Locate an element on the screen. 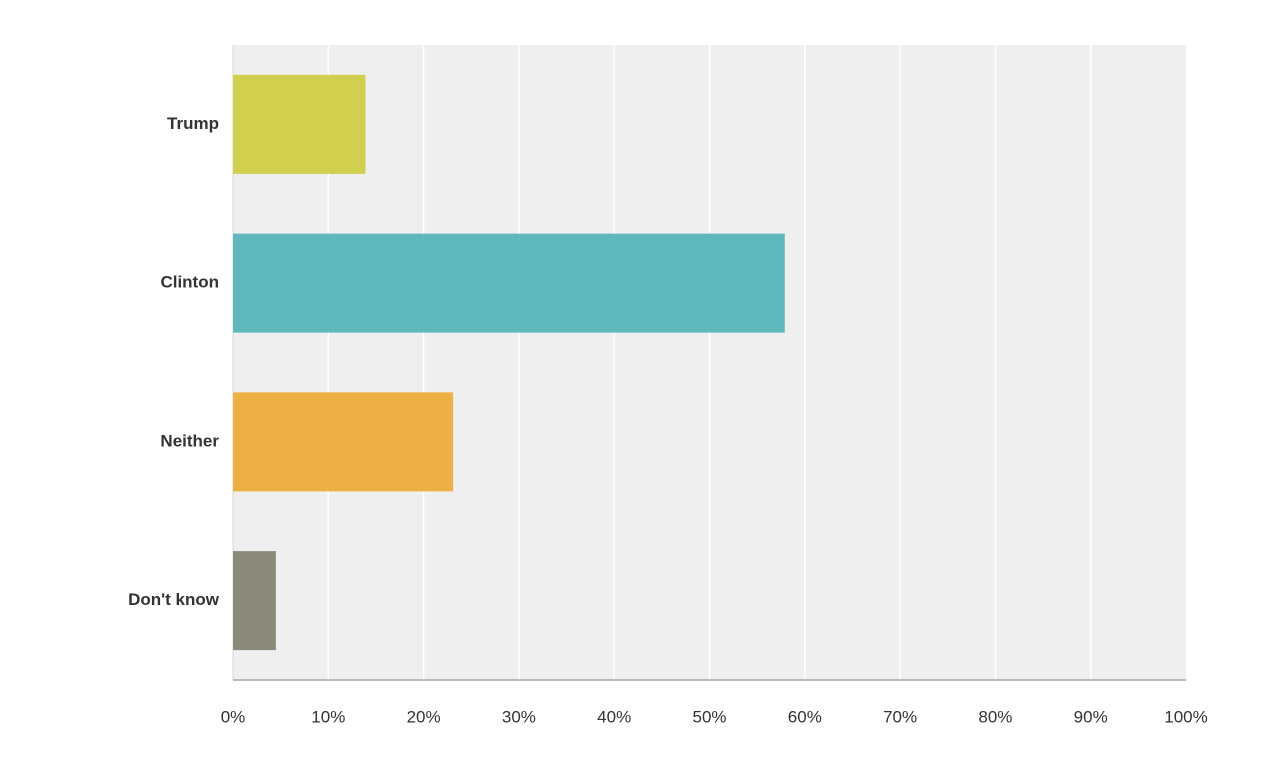 The height and width of the screenshot is (774, 1272). y-tick-label: Trump is located at coordinates (193, 123).